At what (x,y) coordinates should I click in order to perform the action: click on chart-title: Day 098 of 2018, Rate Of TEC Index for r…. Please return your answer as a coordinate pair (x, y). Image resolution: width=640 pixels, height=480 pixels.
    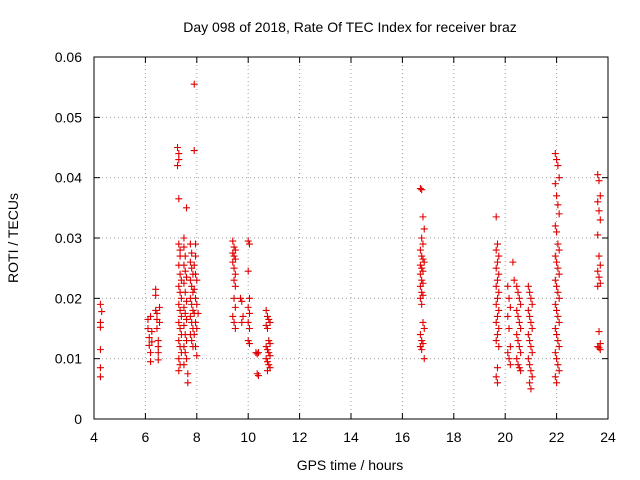
    Looking at the image, I should click on (350, 27).